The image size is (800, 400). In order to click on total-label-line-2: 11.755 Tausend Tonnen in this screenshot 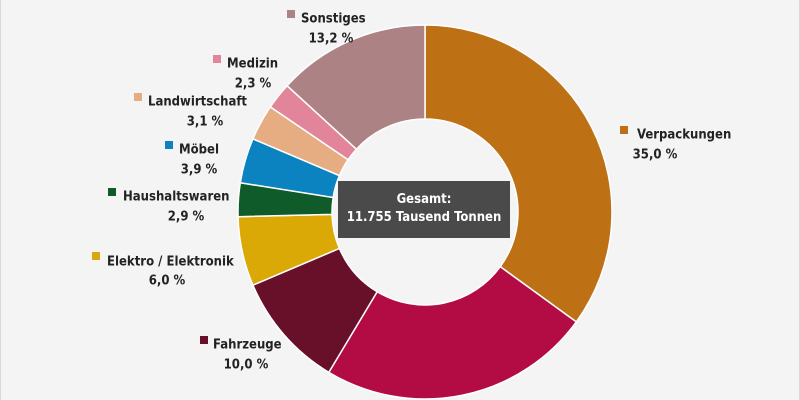, I will do `click(424, 217)`.